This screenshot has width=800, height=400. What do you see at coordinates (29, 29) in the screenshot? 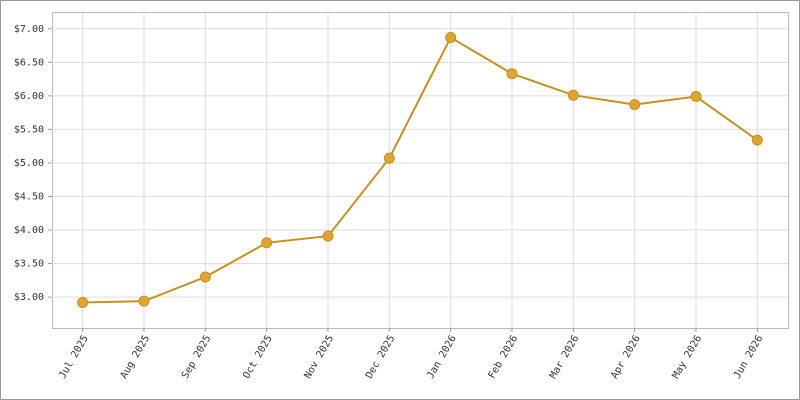
I see `y-tick-label: $7.00` at bounding box center [29, 29].